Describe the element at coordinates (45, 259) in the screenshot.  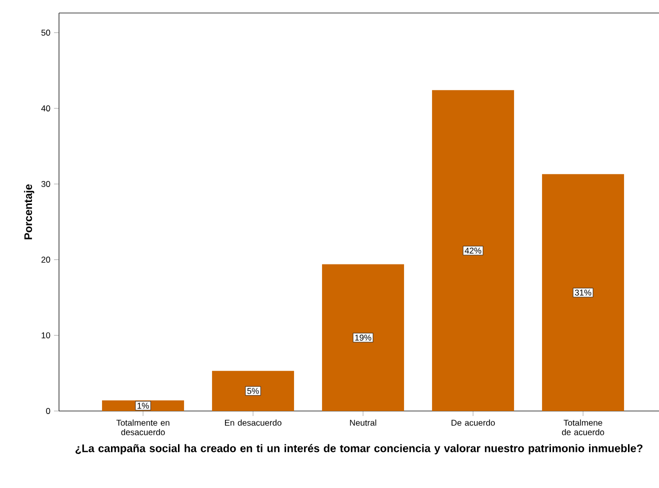
I see `y-tick-label: 20` at that location.